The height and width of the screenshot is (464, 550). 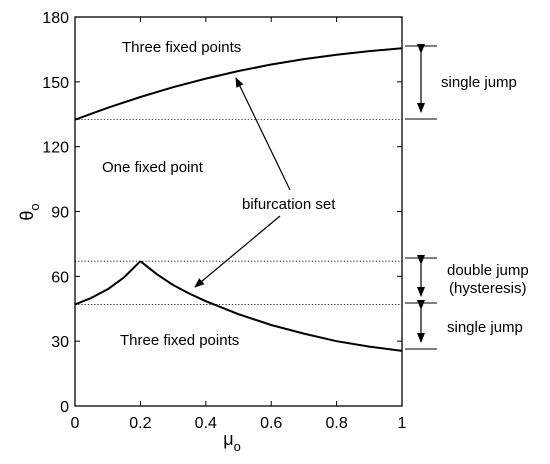 What do you see at coordinates (421, 197) in the screenshot?
I see `jump-brackets` at bounding box center [421, 197].